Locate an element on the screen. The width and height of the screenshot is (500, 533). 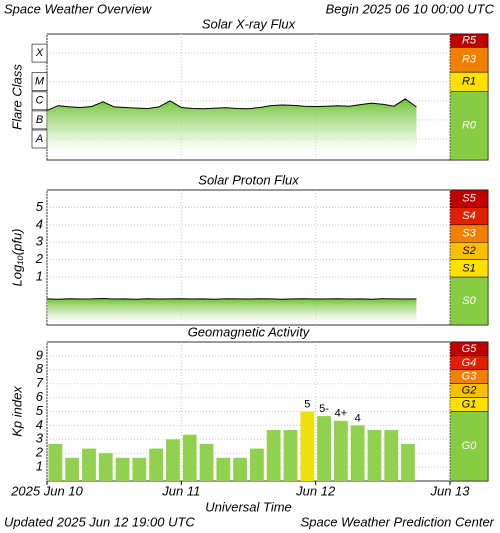
y-tick-label: B is located at coordinates (39, 120).